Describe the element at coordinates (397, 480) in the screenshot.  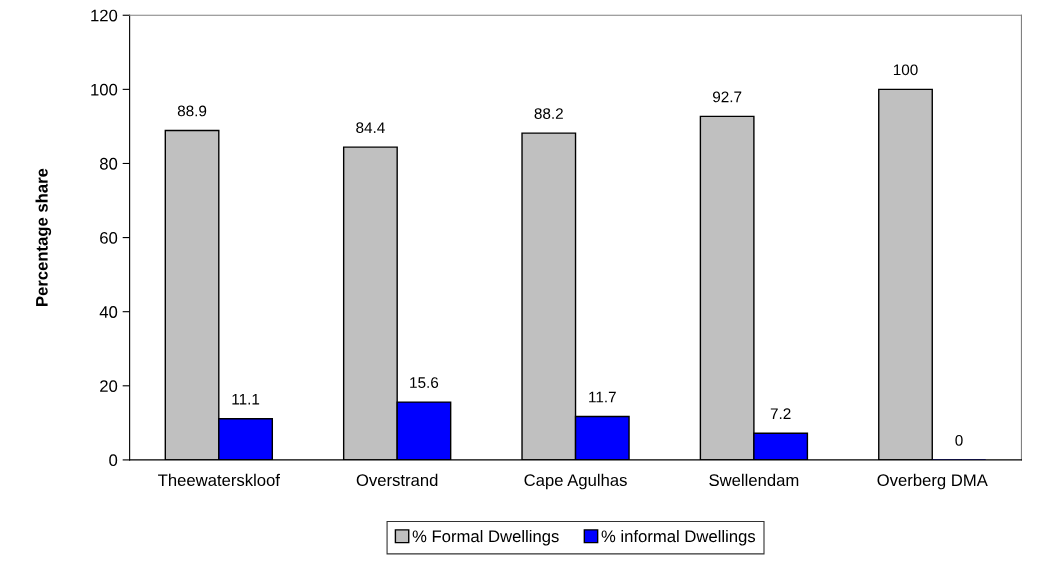
I see `x-tick-label: Overstrand` at that location.